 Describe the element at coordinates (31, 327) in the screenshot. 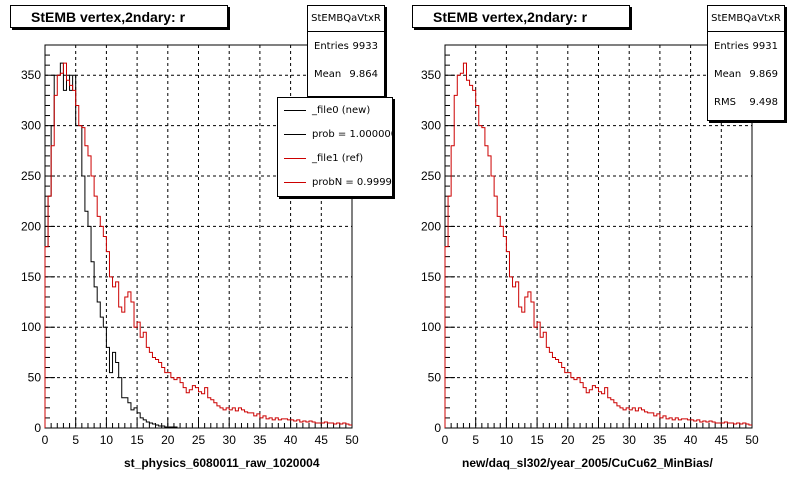

I see `left-y-tick-label: 100` at that location.